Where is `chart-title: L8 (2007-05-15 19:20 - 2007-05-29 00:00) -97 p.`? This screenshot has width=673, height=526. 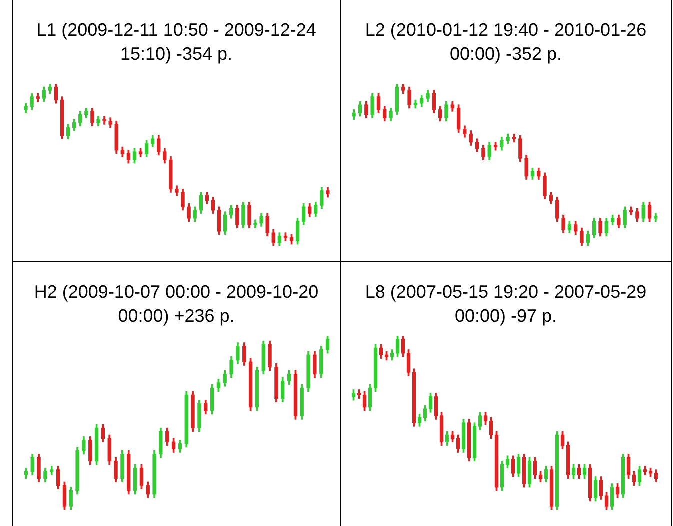 chart-title: L8 (2007-05-15 19:20 - 2007-05-29 00:00) -97 p. is located at coordinates (506, 304).